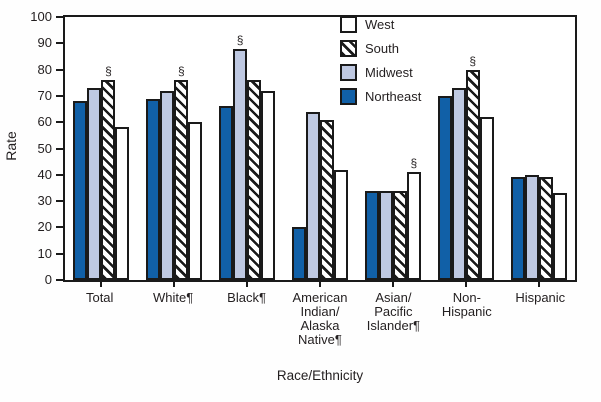 The height and width of the screenshot is (402, 601). I want to click on legend-label: Northeast, so click(393, 96).